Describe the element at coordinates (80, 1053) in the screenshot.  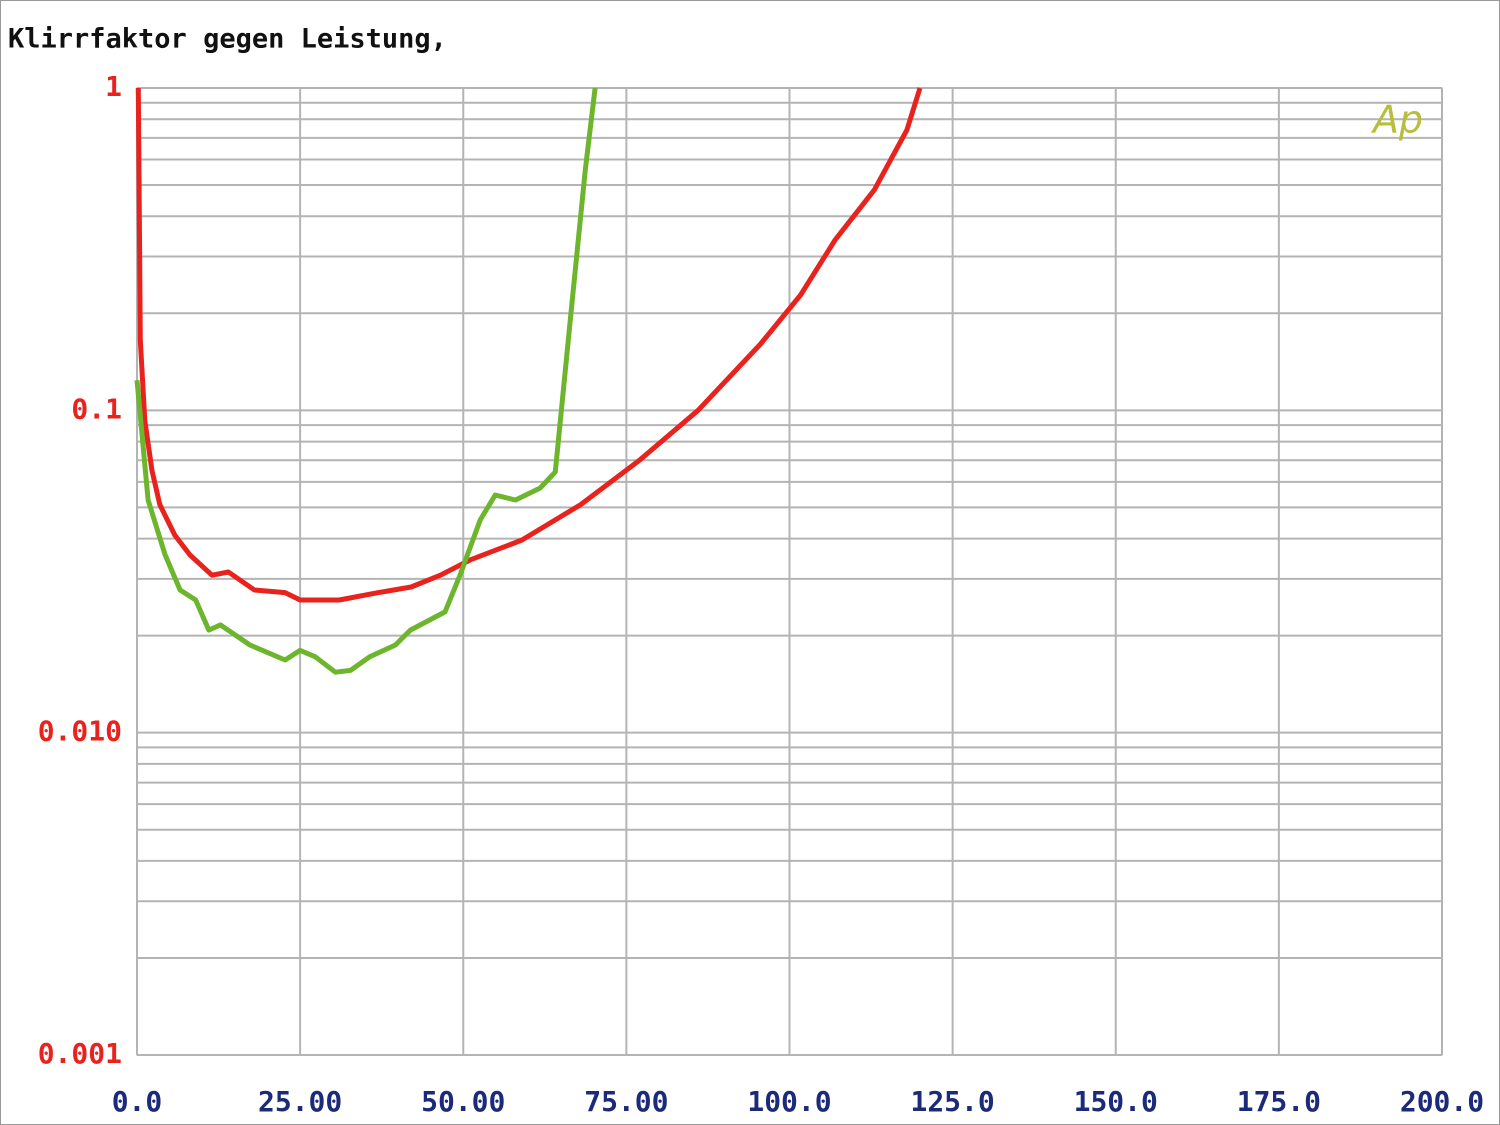
I see `y-tick-label: 0.001` at that location.